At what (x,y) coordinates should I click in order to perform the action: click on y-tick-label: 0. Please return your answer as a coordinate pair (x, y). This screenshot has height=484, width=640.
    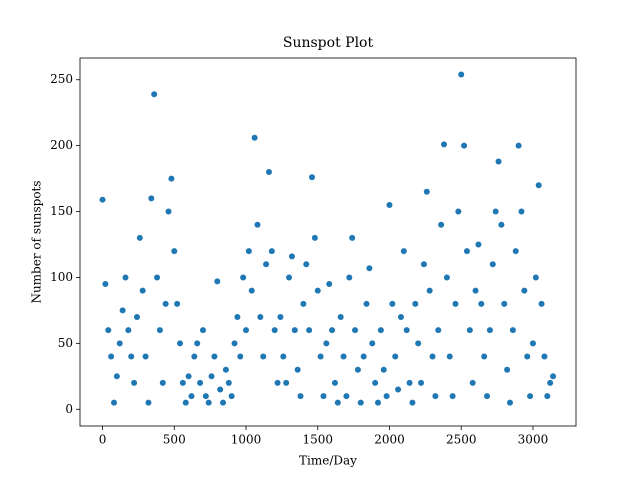
    Looking at the image, I should click on (69, 409).